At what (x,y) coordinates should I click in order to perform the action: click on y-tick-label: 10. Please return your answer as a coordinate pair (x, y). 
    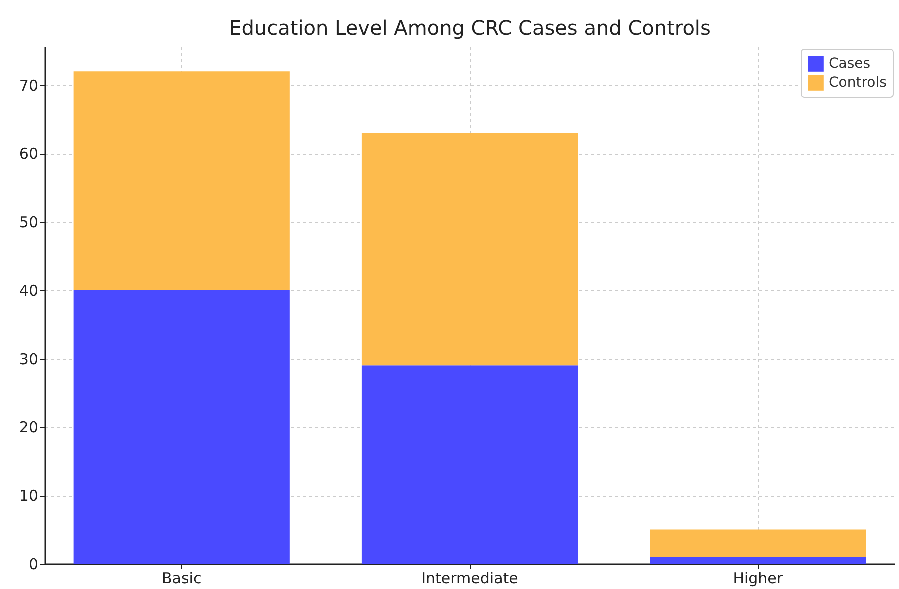
    Looking at the image, I should click on (28, 496).